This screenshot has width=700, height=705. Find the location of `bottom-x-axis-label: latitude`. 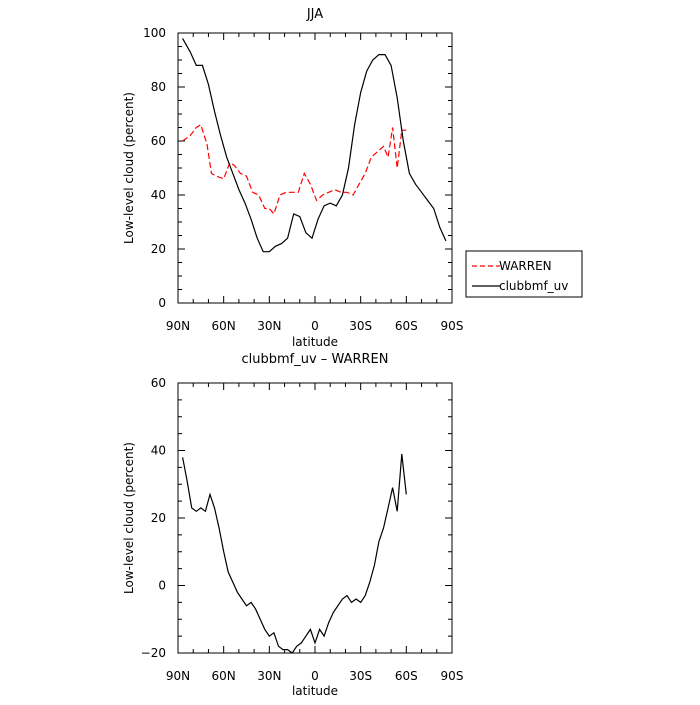

bottom-x-axis-label: latitude is located at coordinates (315, 691).